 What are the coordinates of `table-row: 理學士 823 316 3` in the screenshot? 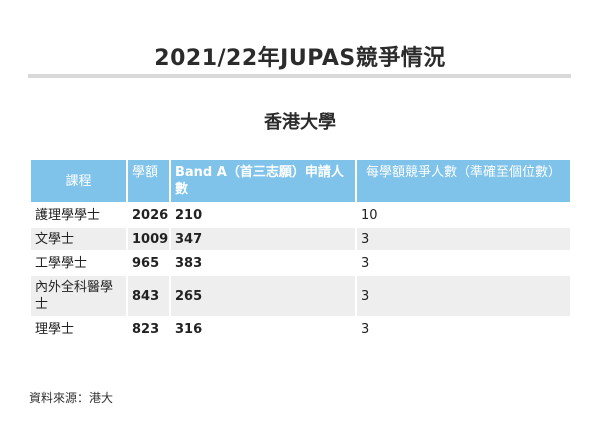 It's located at (300, 329).